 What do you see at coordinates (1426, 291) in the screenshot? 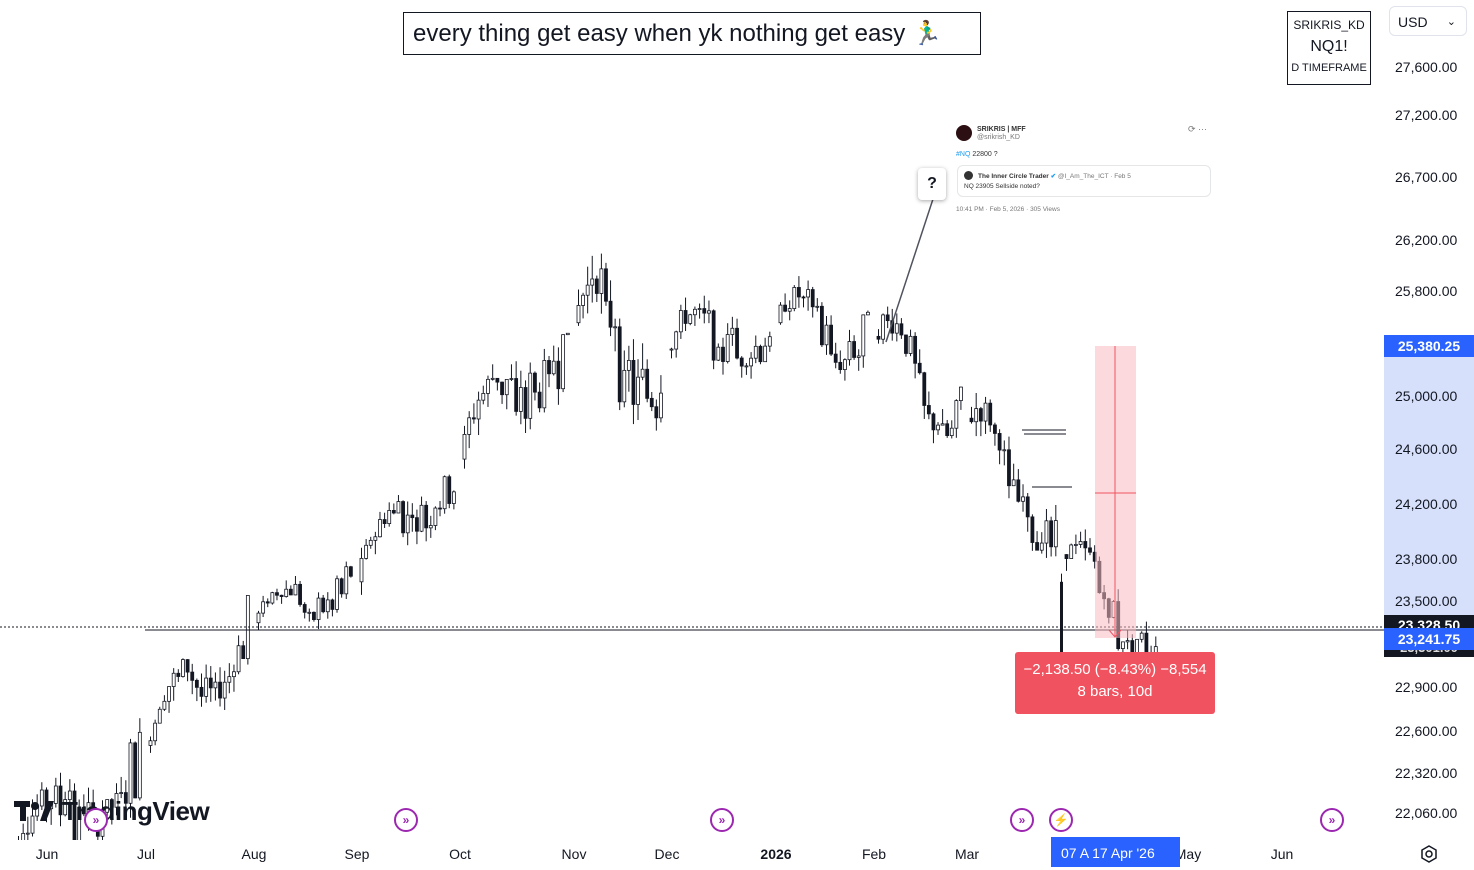
I see `price-label: 25,800.00` at bounding box center [1426, 291].